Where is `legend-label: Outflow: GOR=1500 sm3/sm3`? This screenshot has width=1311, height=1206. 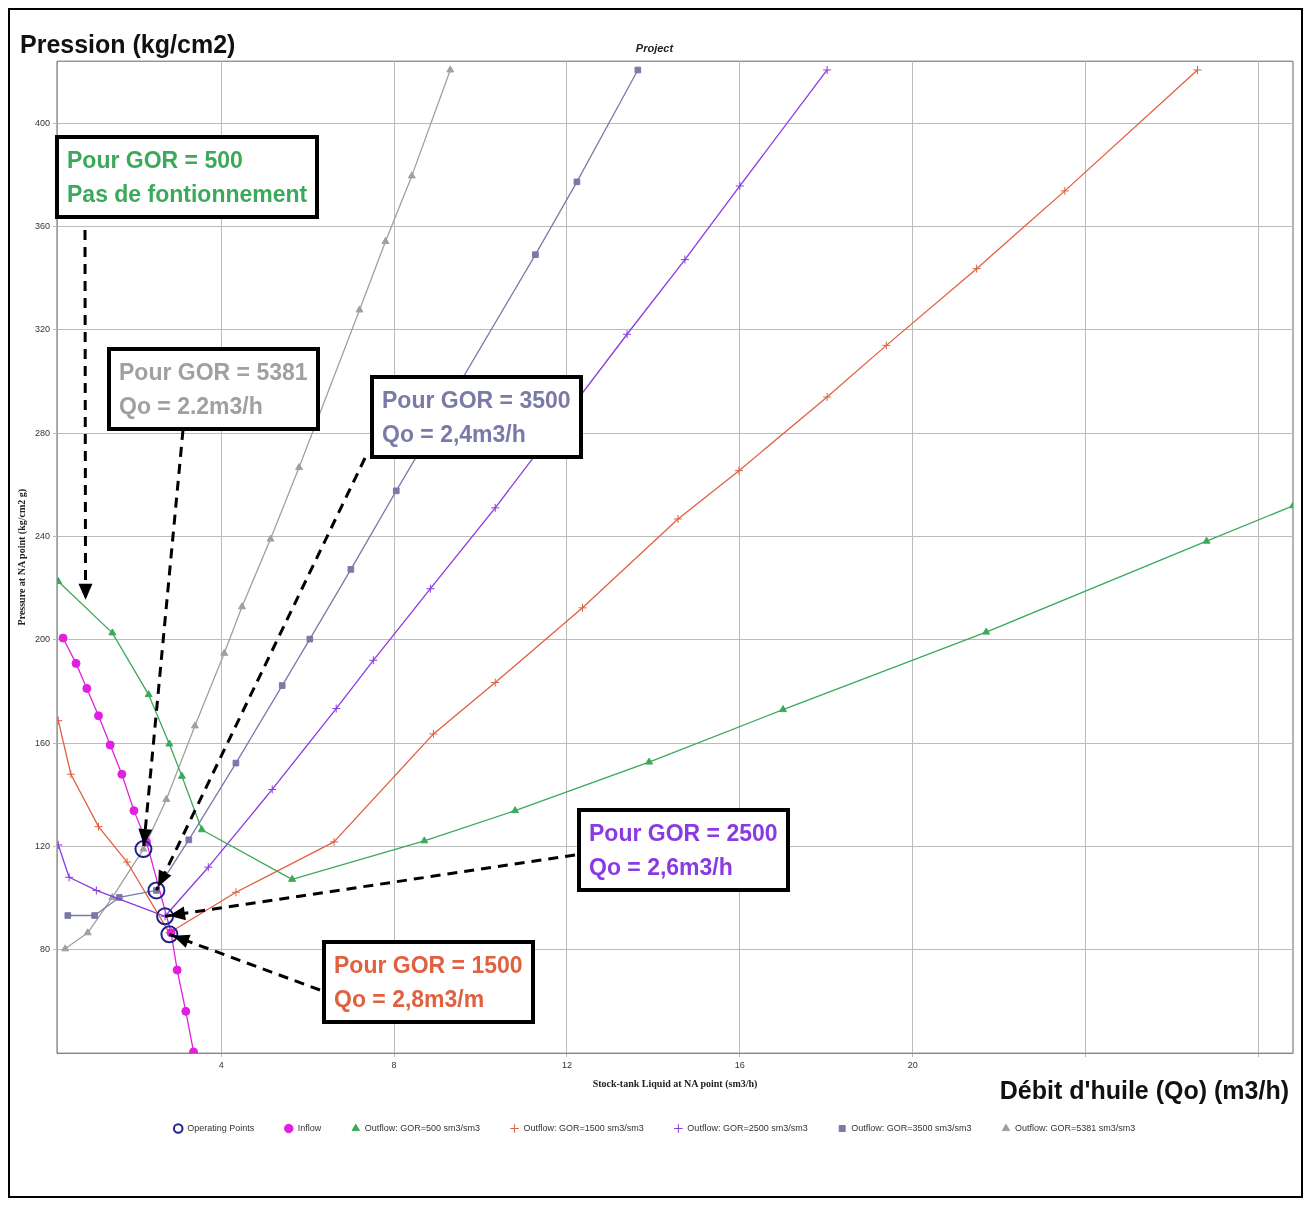 legend-label: Outflow: GOR=1500 sm3/sm3 is located at coordinates (583, 1127).